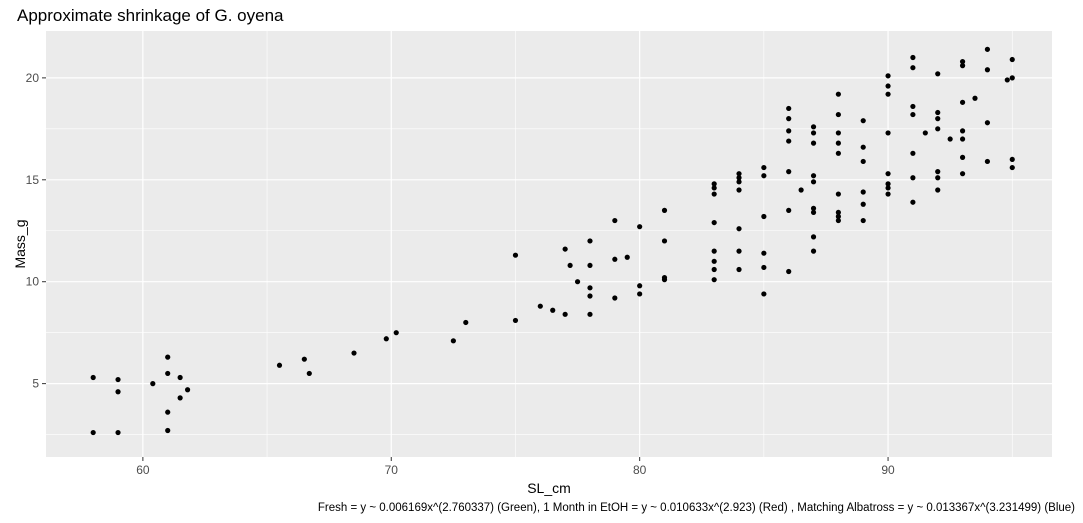 The height and width of the screenshot is (523, 1083). I want to click on y-tick-label: 10, so click(33, 282).